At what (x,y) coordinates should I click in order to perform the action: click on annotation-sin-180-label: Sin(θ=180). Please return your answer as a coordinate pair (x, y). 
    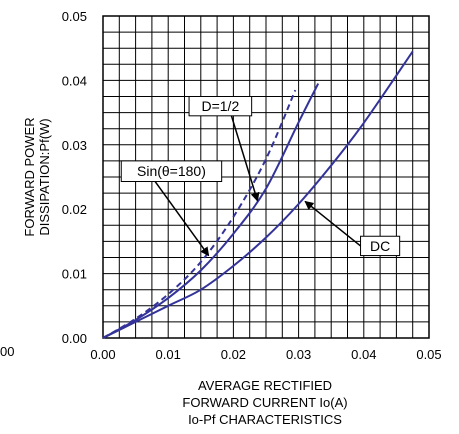
    Looking at the image, I should click on (171, 171).